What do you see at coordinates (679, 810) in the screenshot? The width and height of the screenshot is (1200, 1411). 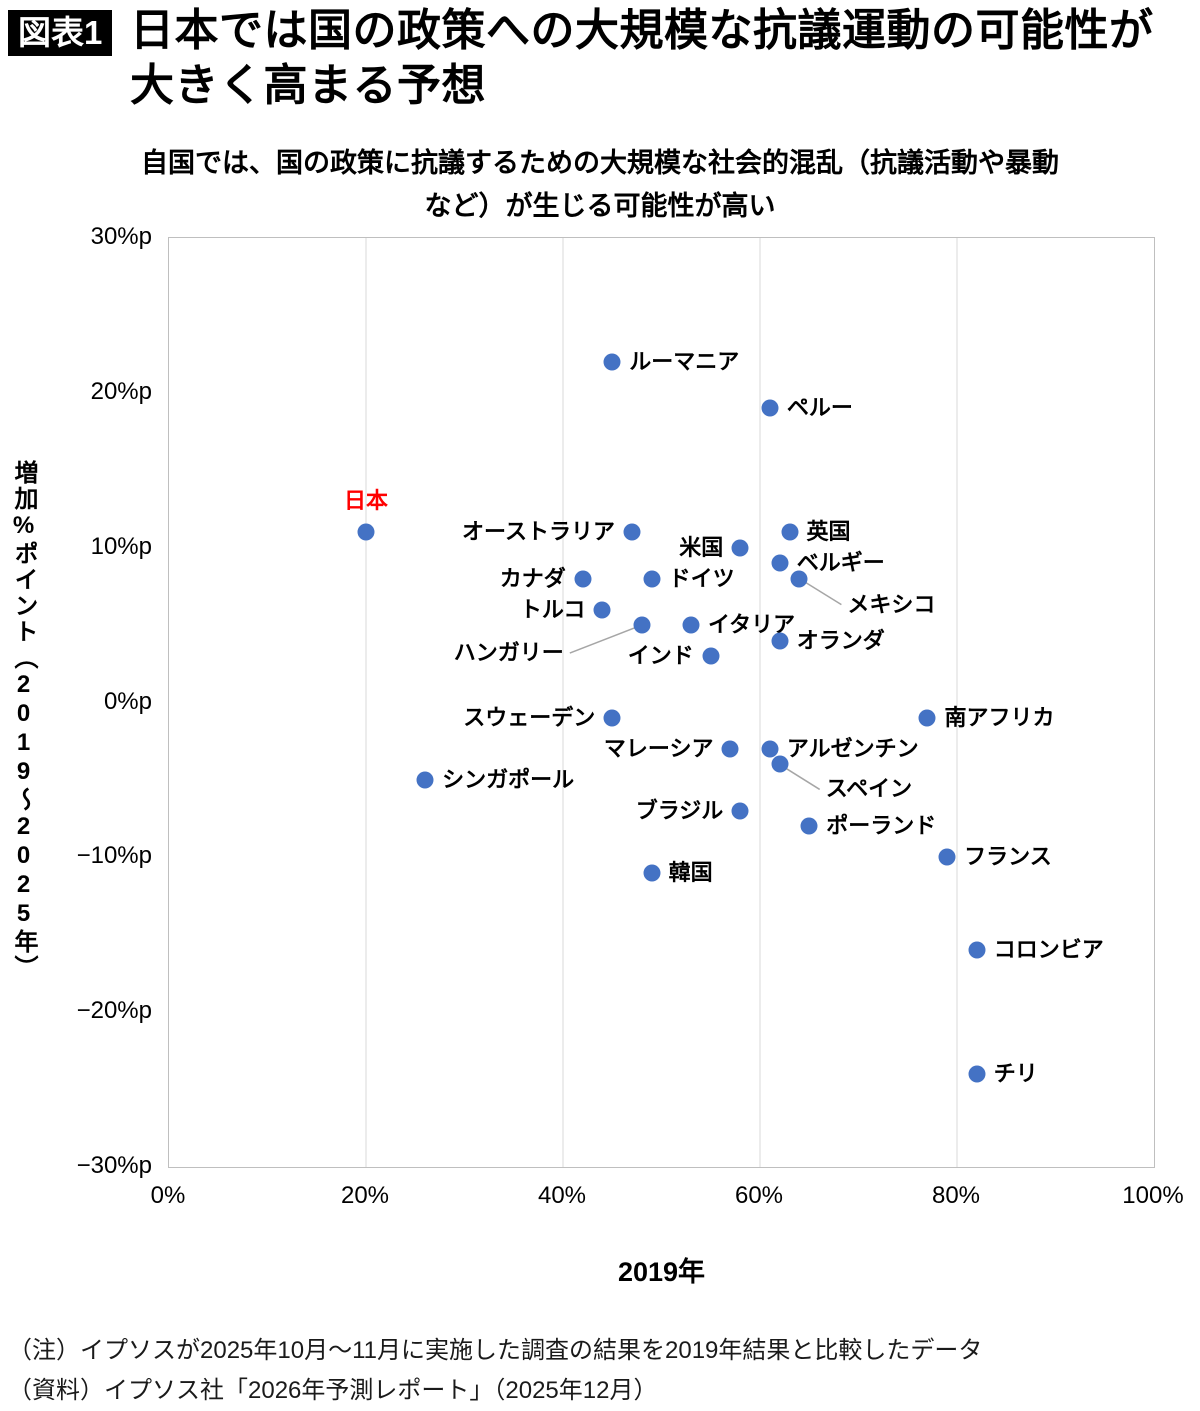 I see `point-label: ブラジル` at bounding box center [679, 810].